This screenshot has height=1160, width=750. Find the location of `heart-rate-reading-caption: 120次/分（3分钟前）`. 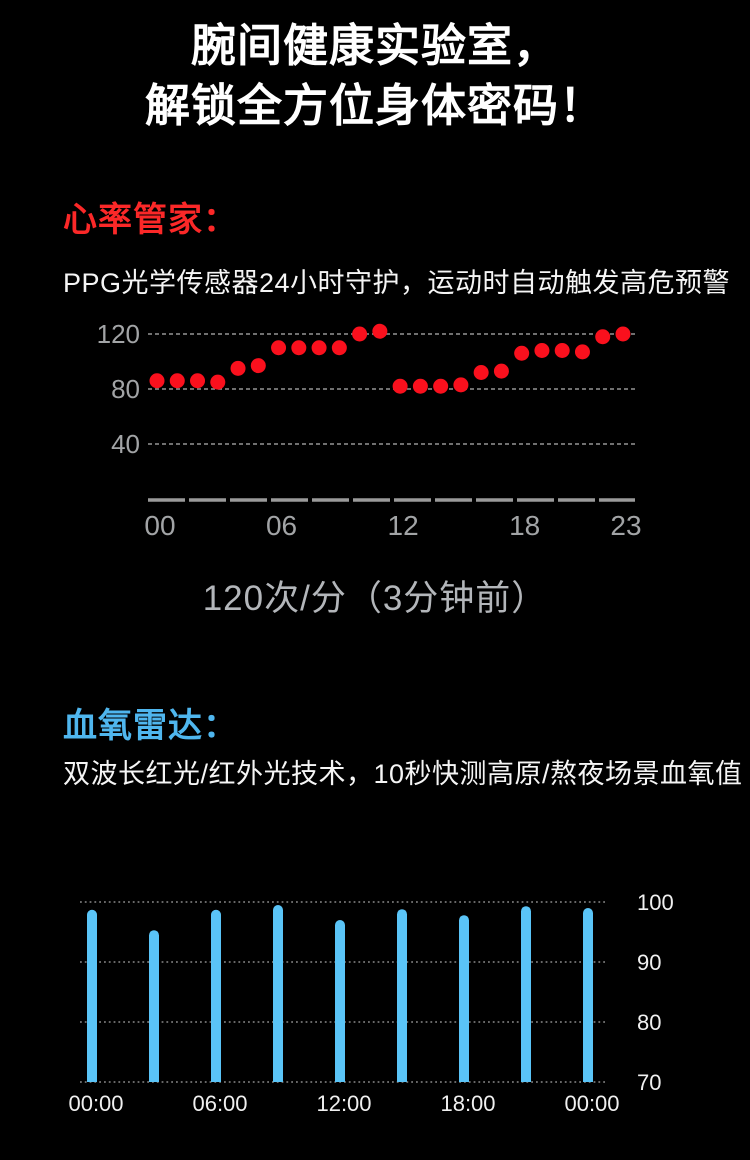

heart-rate-reading-caption: 120次/分（3分钟前） is located at coordinates (375, 598).